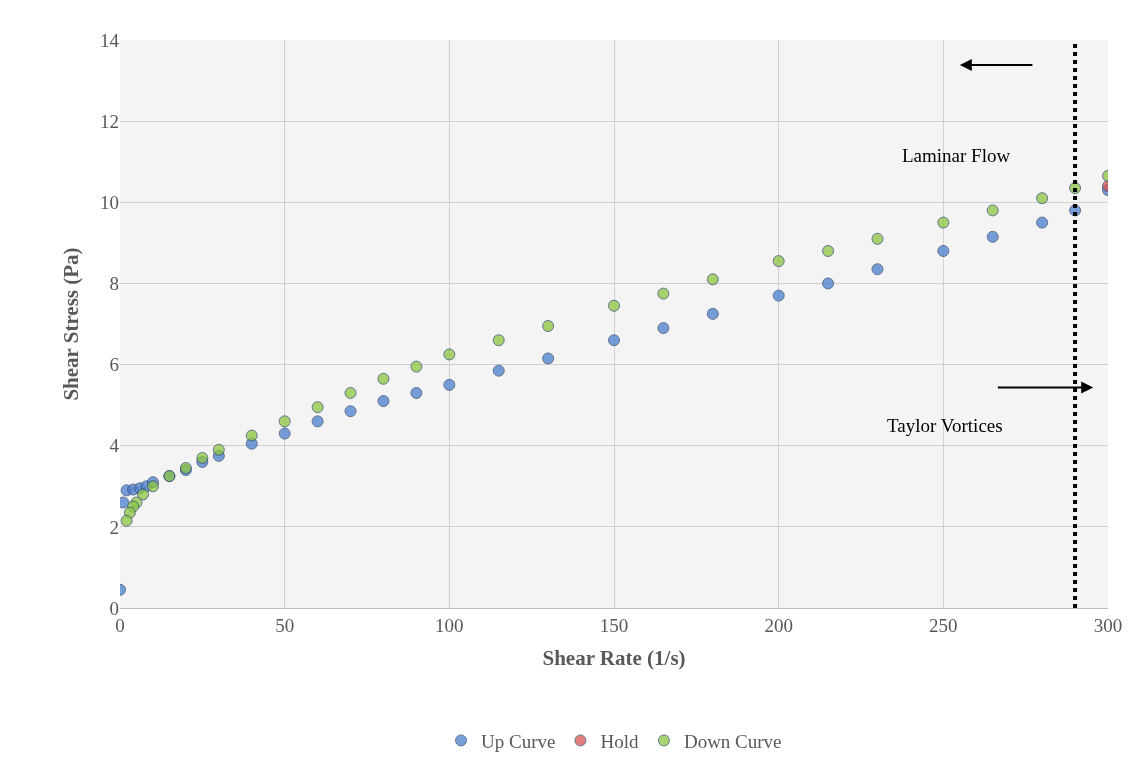 The height and width of the screenshot is (772, 1148). Describe the element at coordinates (956, 155) in the screenshot. I see `annotation: Laminar Flow` at that location.